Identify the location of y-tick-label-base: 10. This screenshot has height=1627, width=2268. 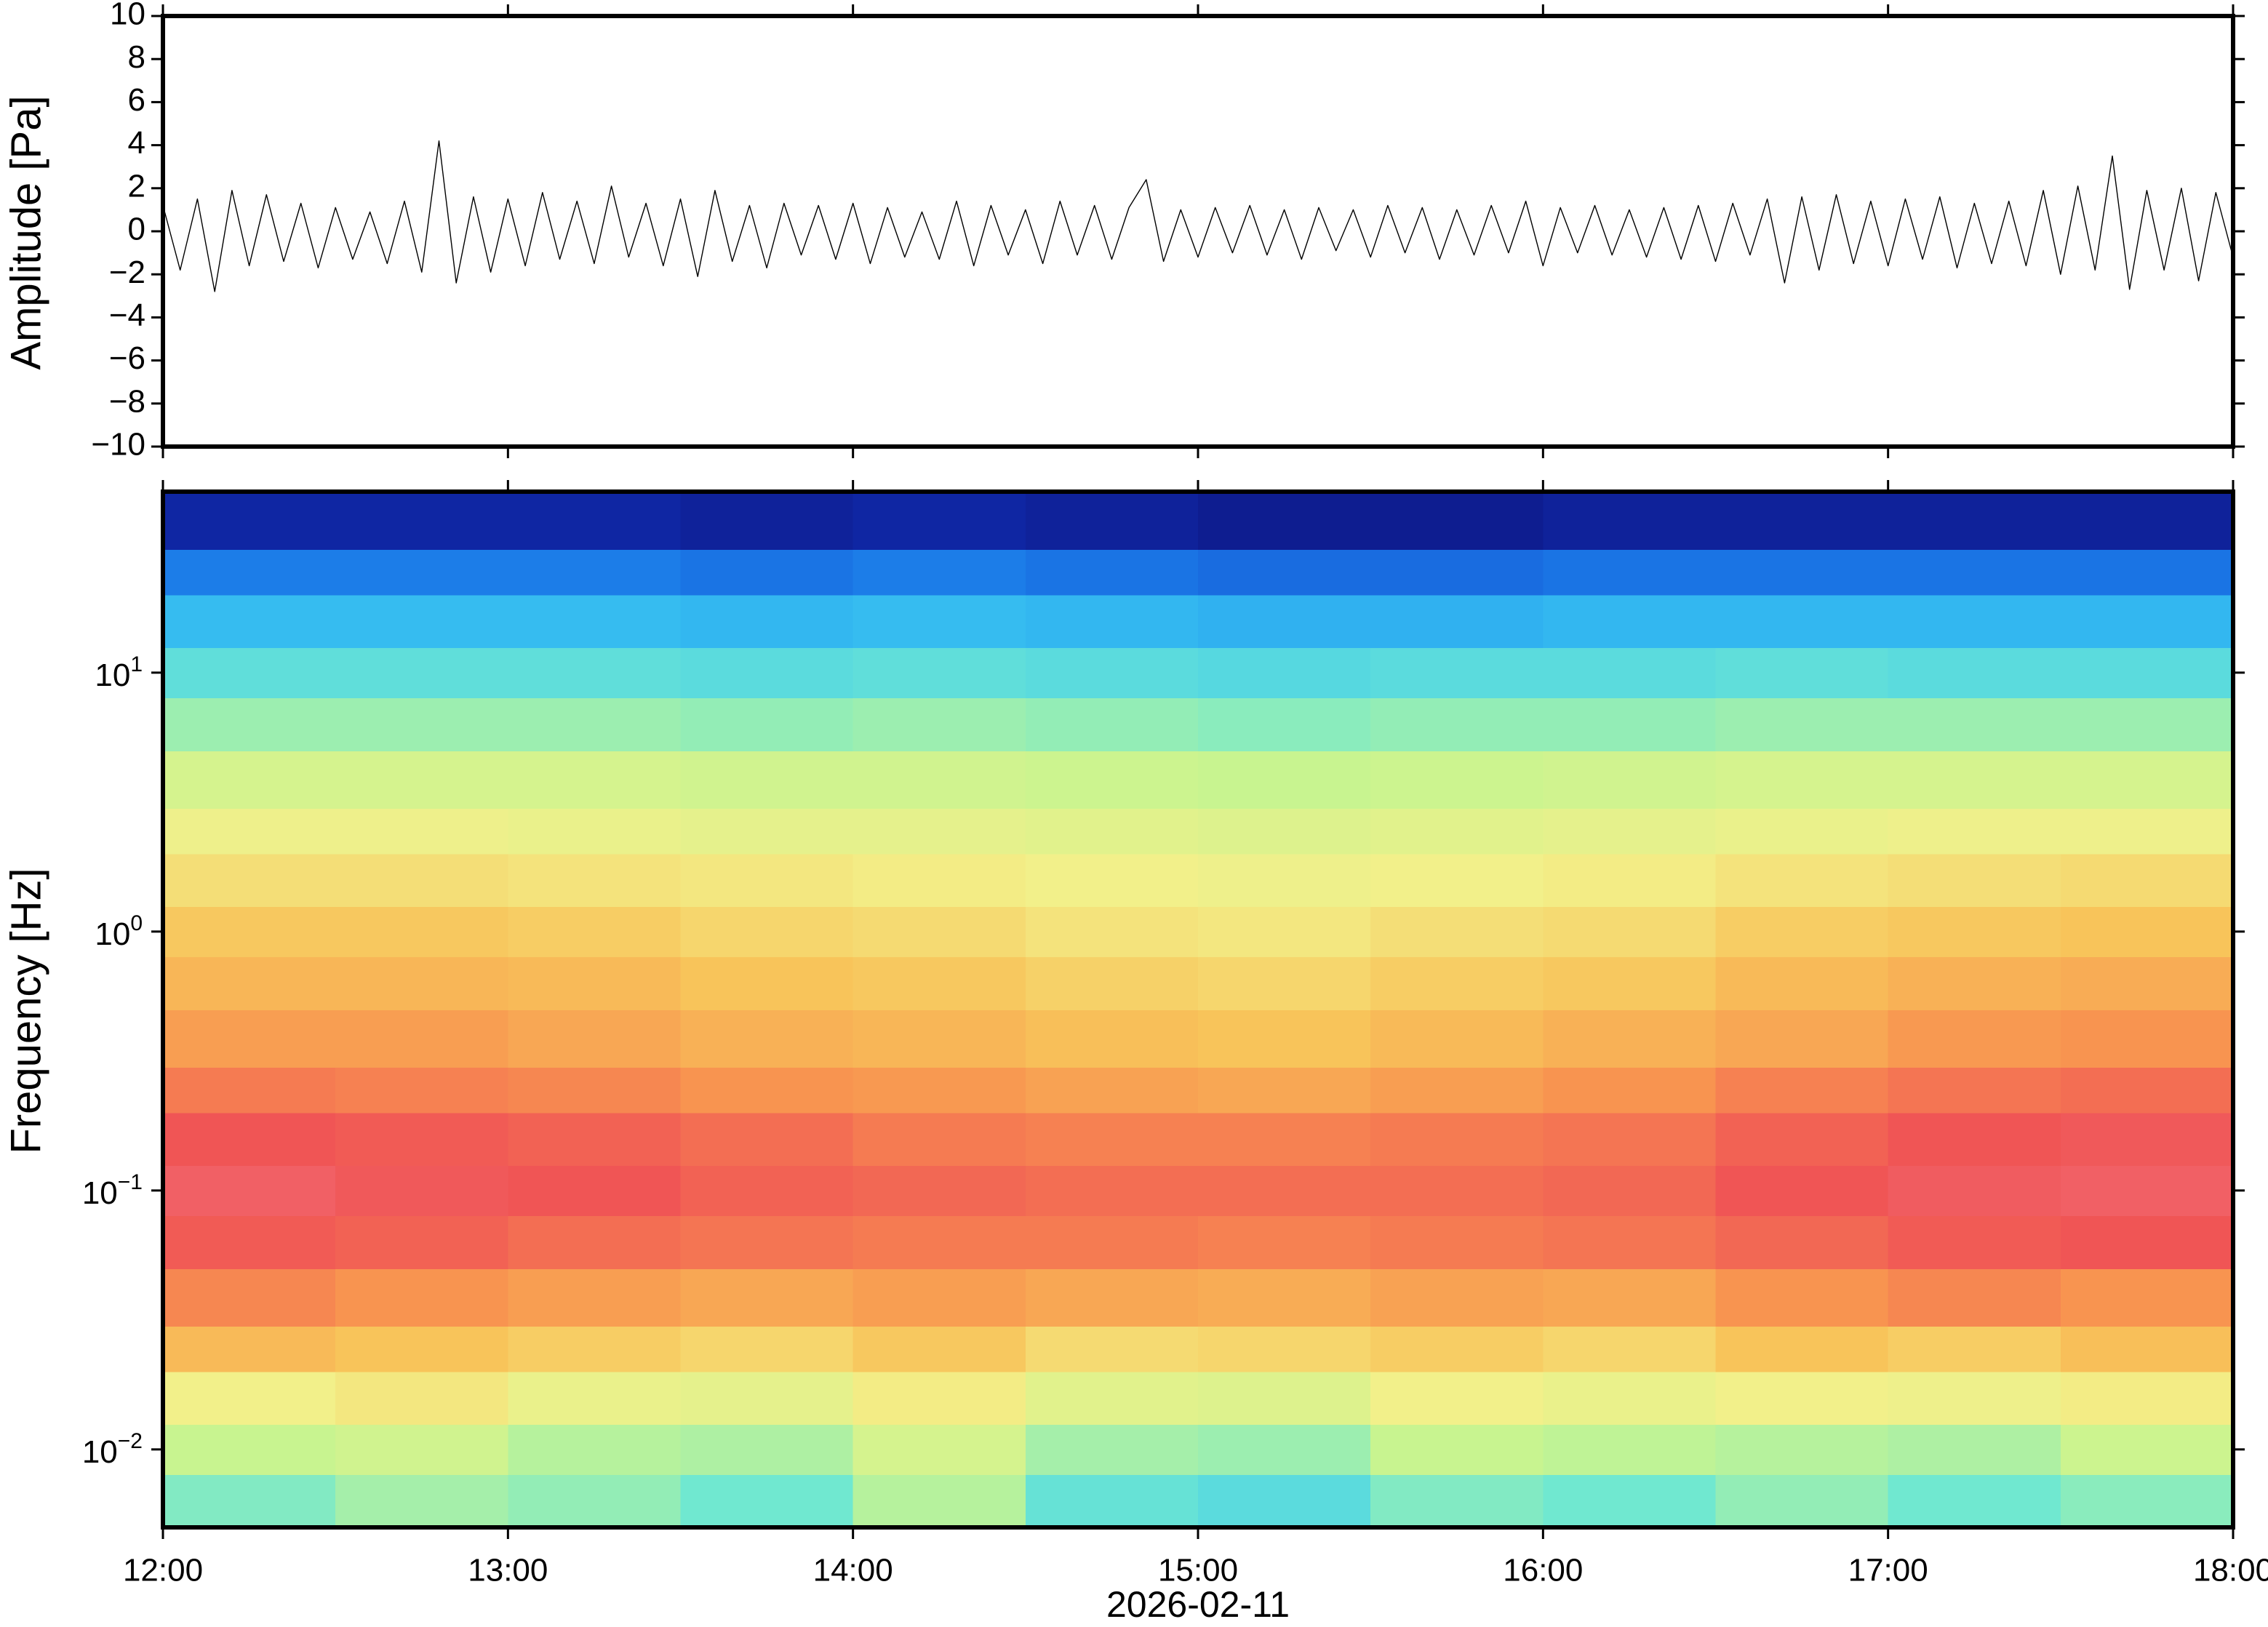
(112, 674).